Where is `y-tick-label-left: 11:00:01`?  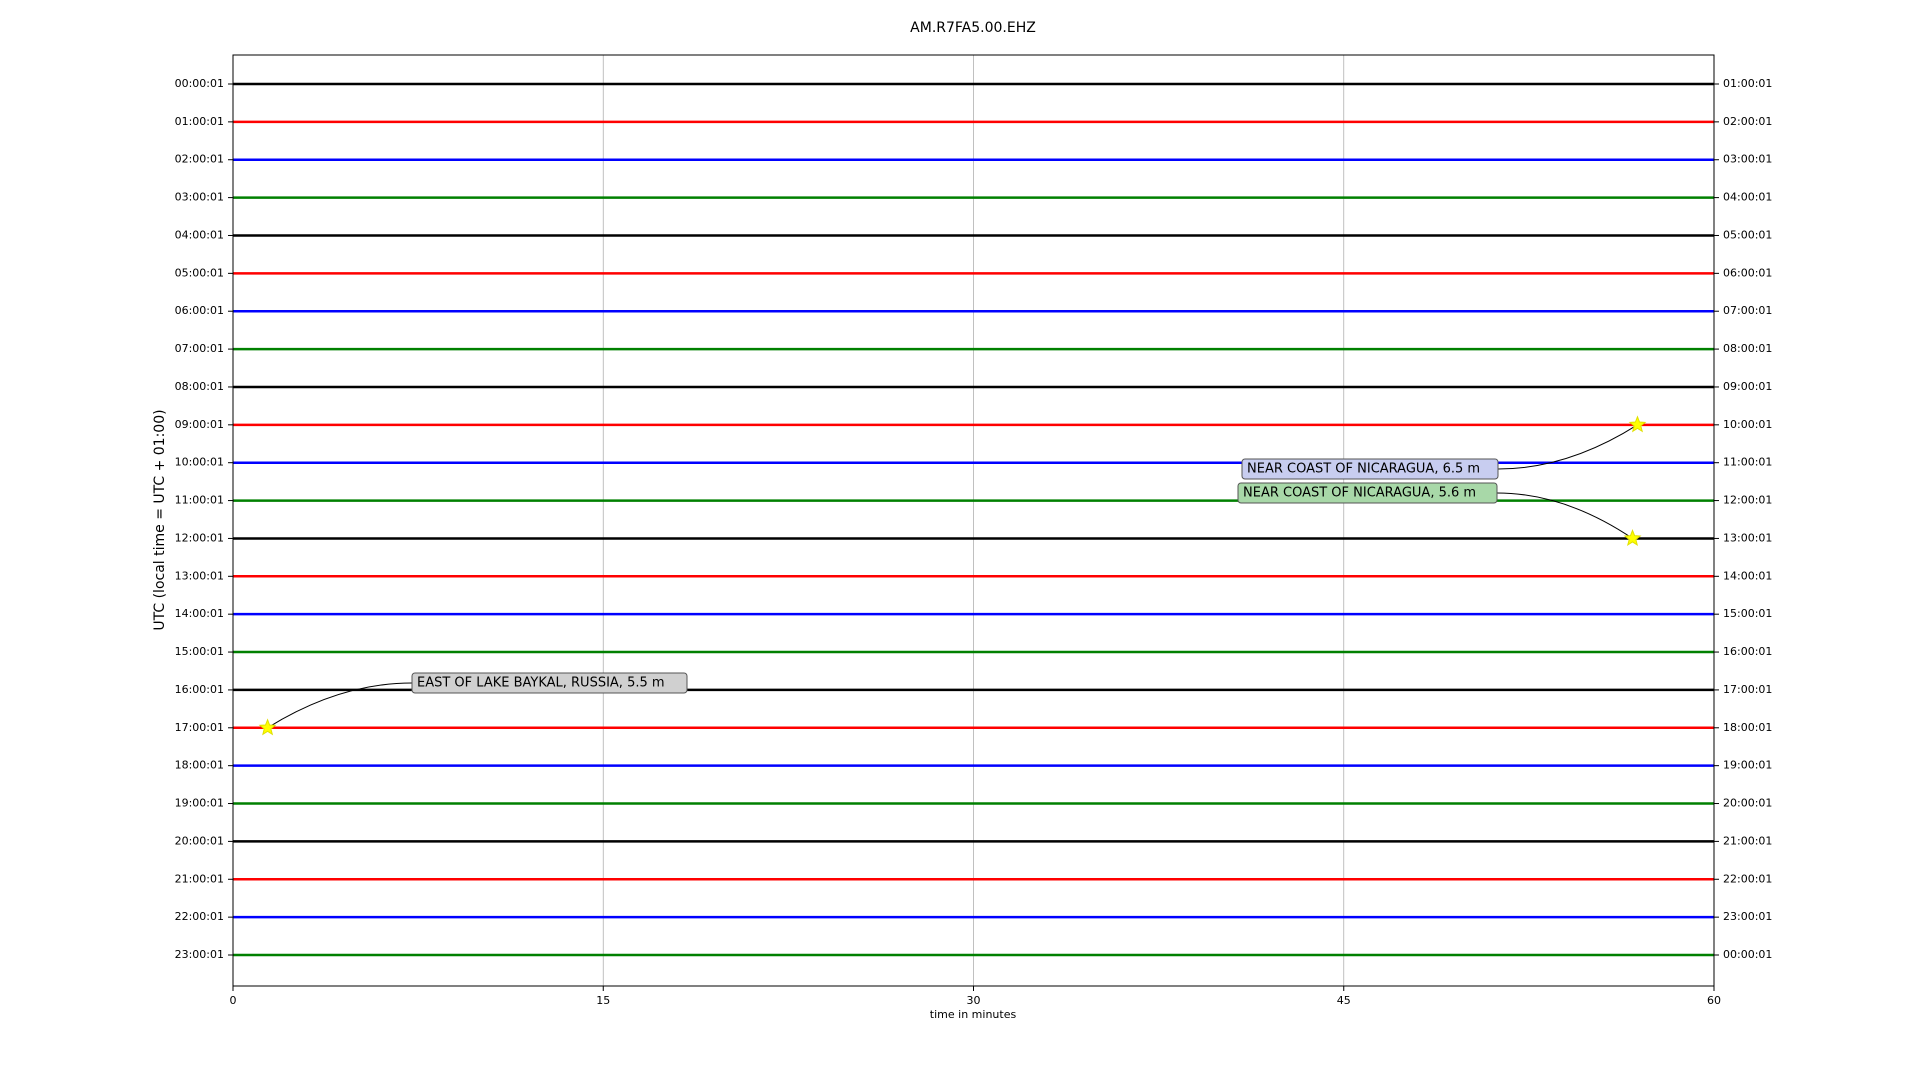 y-tick-label-left: 11:00:01 is located at coordinates (199, 500).